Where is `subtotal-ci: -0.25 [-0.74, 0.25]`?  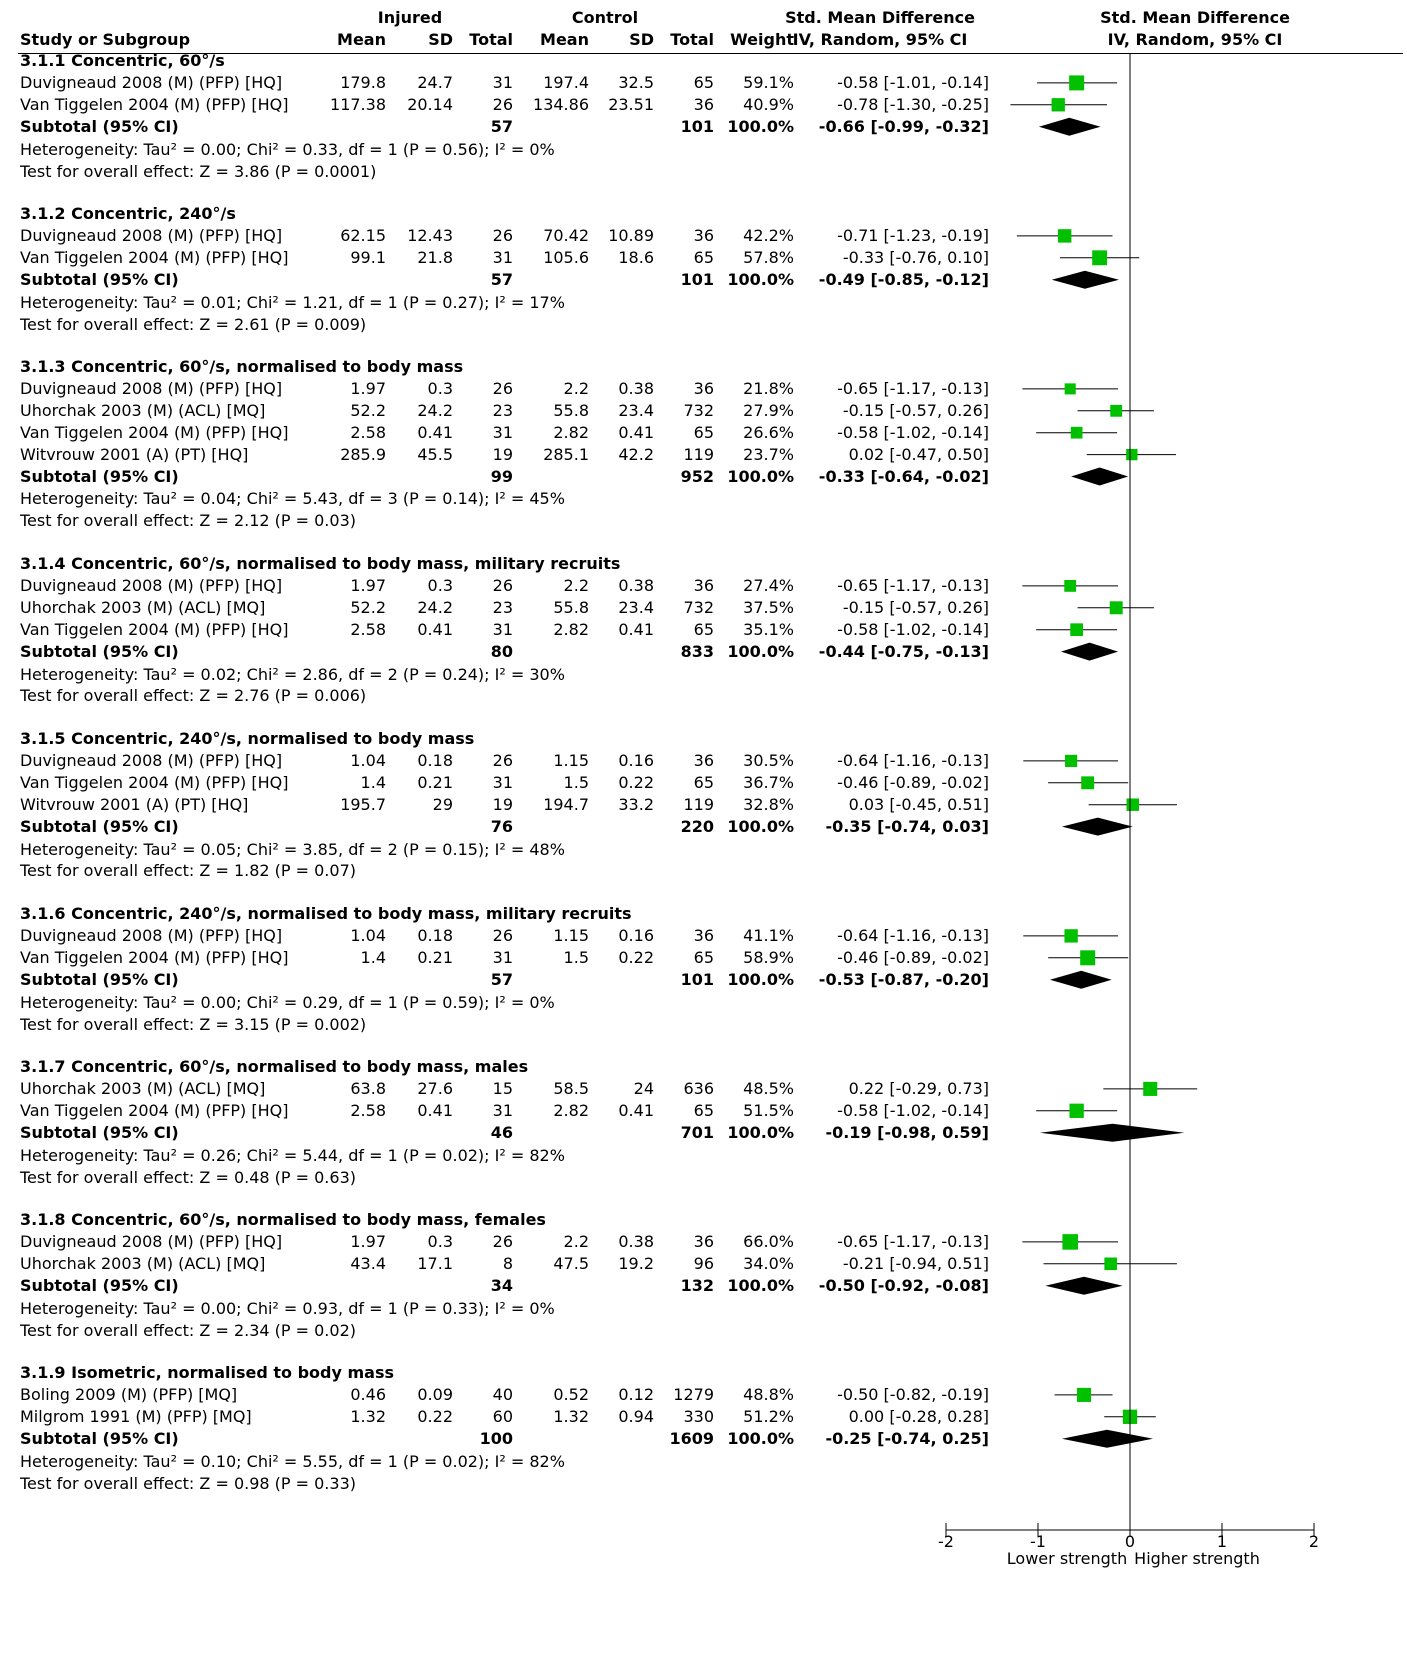 subtotal-ci: -0.25 [-0.74, 0.25] is located at coordinates (907, 1438).